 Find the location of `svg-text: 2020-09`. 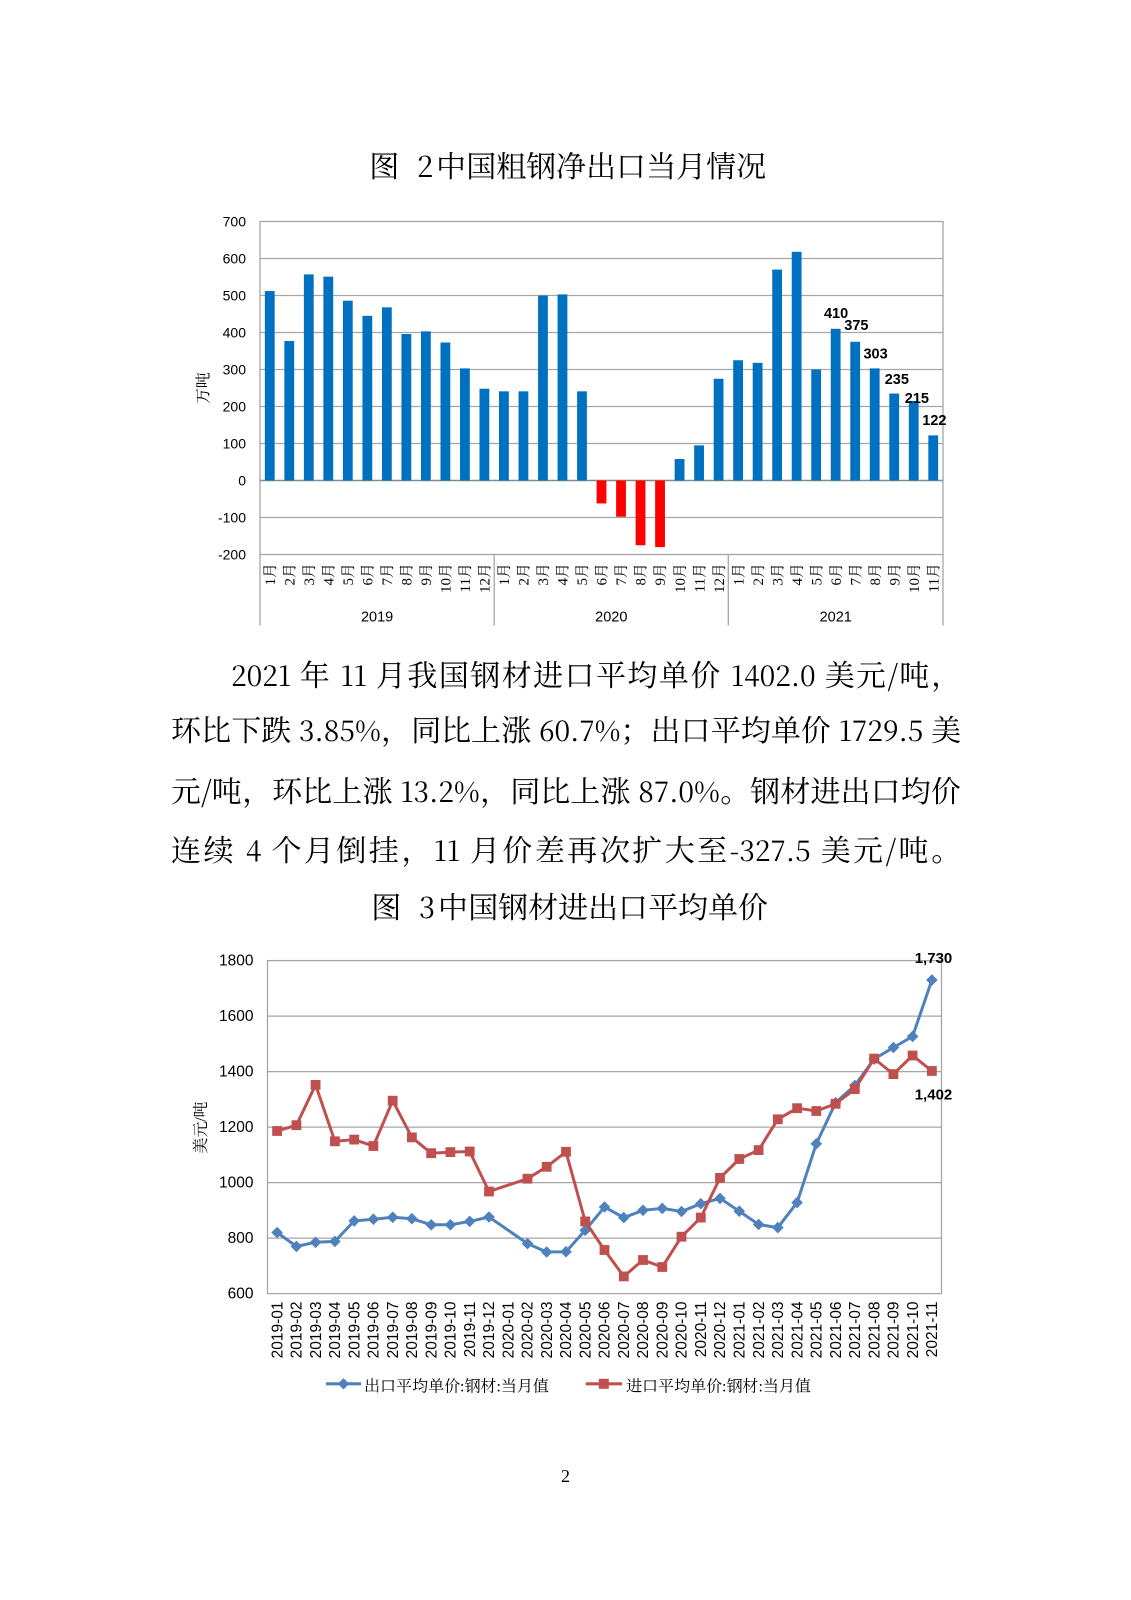

svg-text: 2020-09 is located at coordinates (663, 1330).